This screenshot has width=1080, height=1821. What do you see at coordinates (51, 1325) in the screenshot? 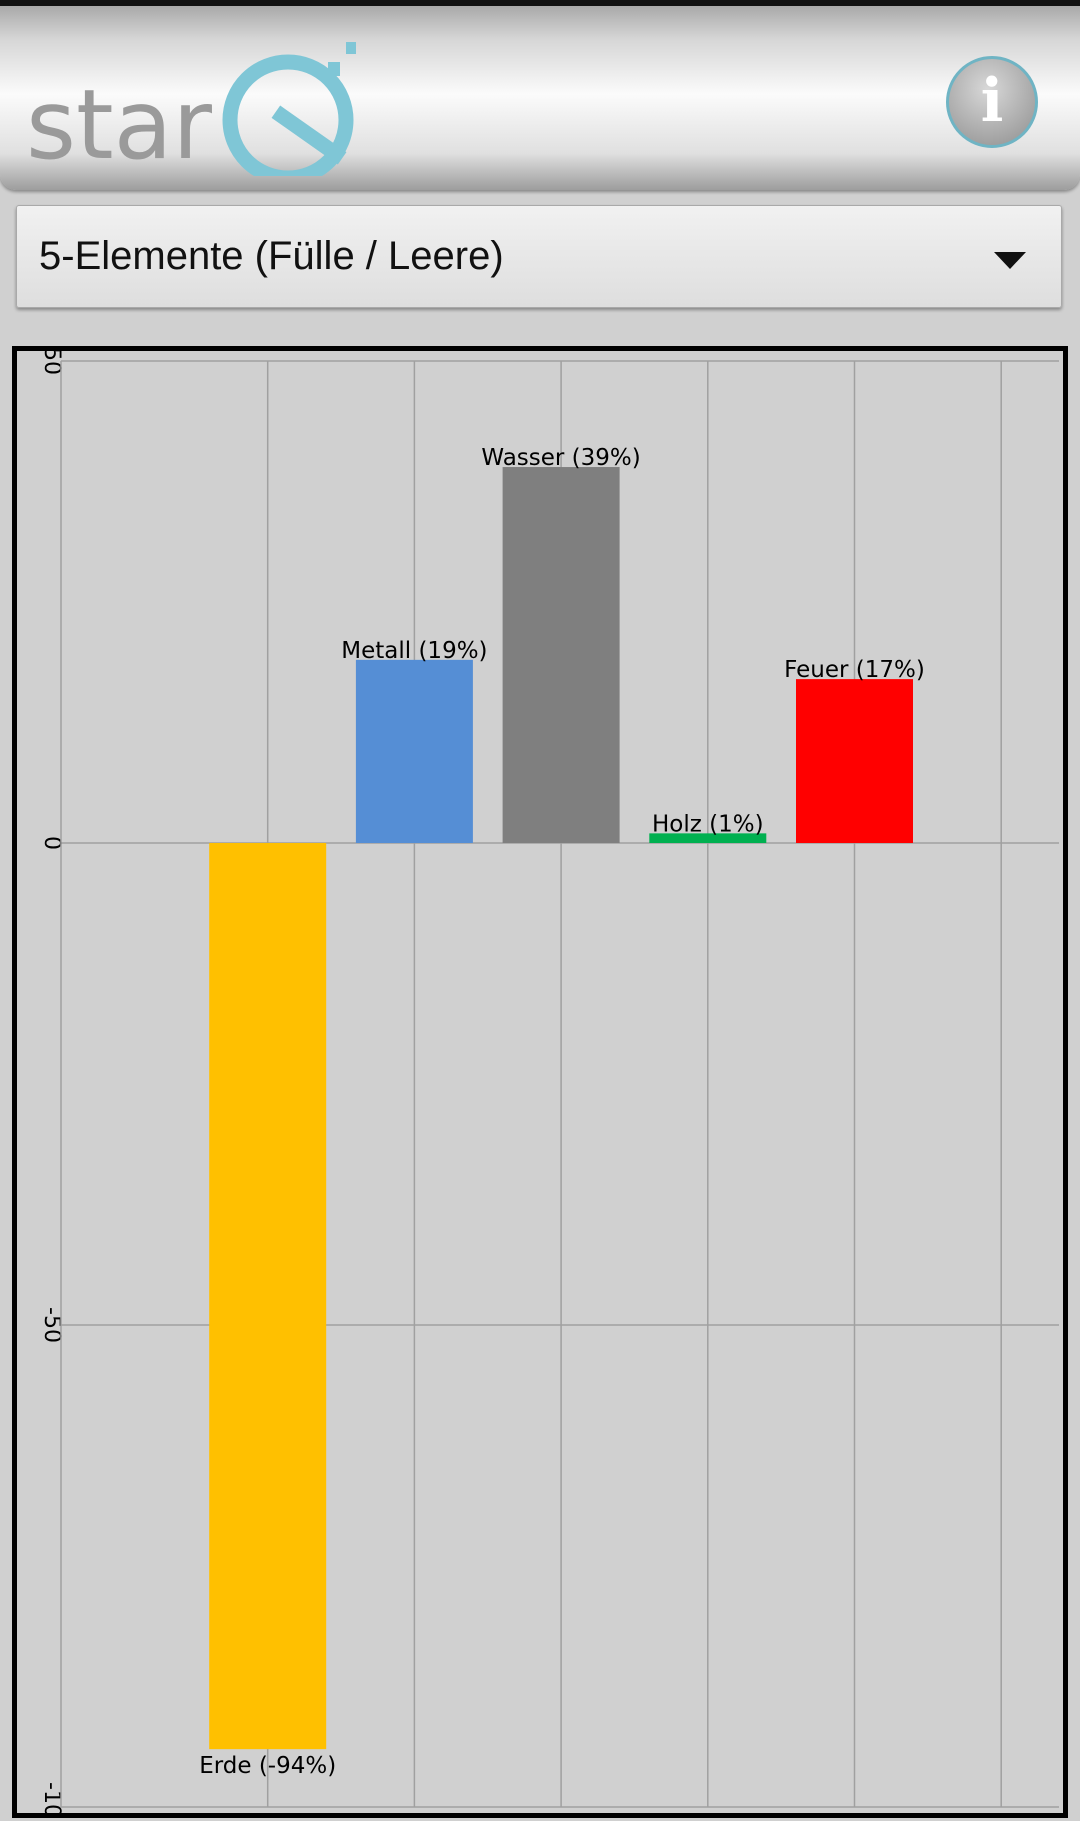
I see `y-tick-label: -50` at bounding box center [51, 1325].